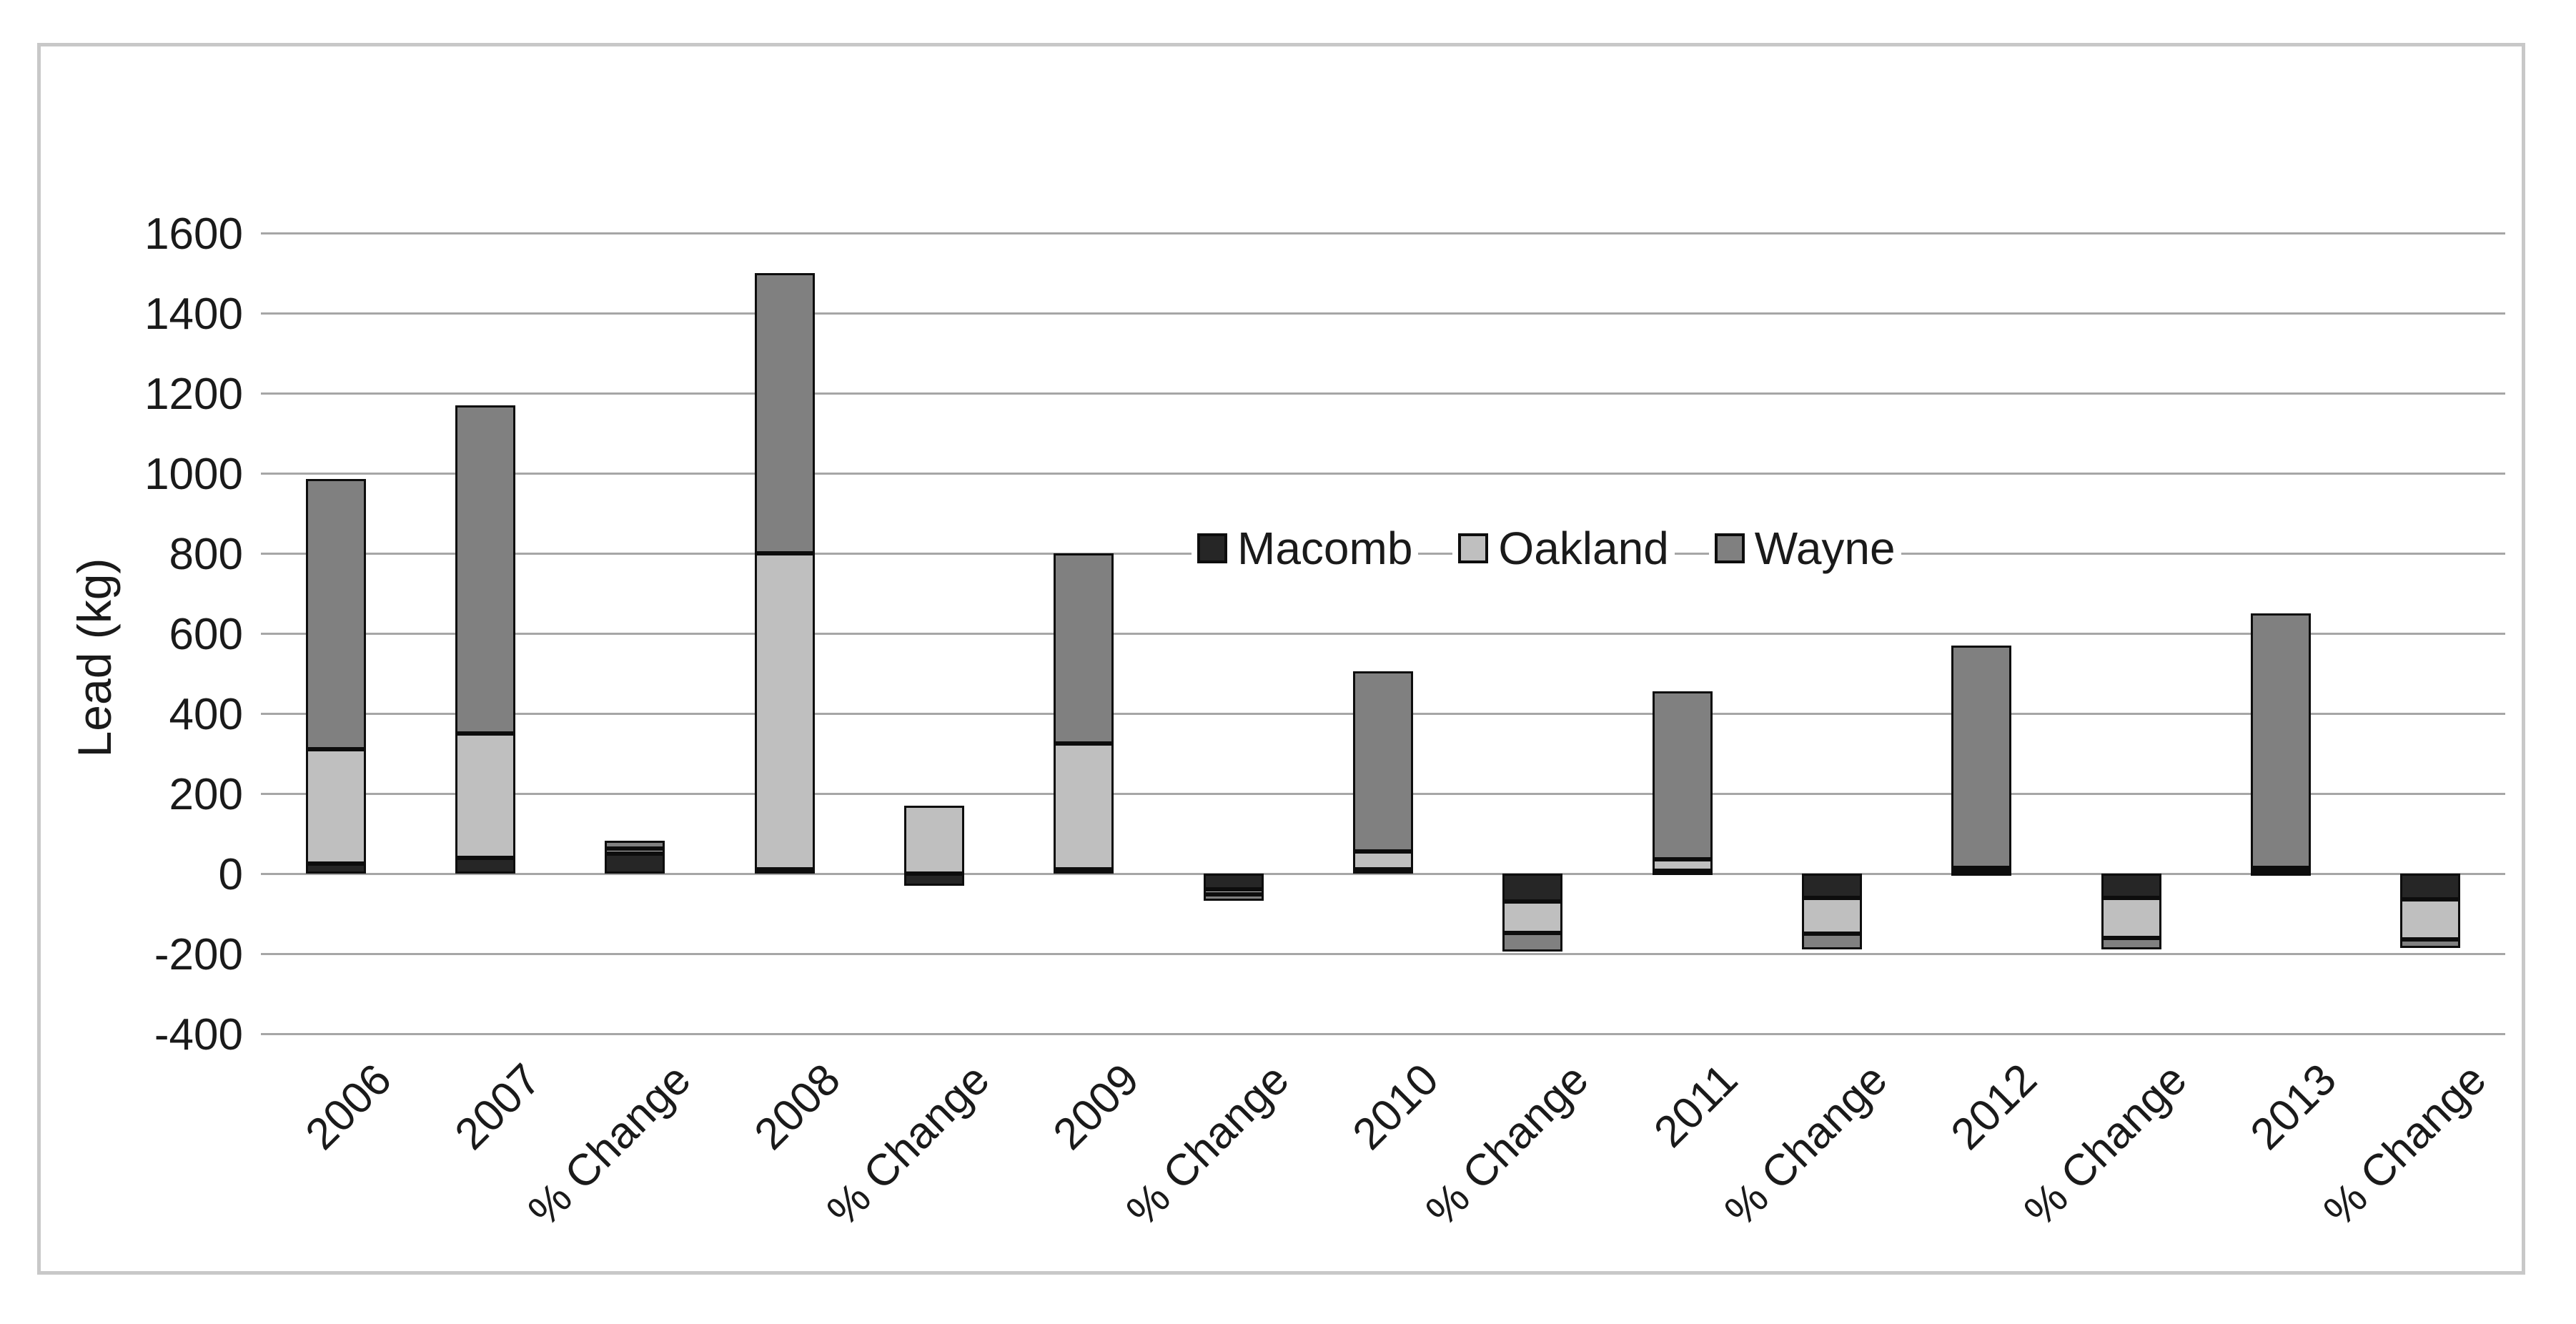 The image size is (2576, 1324). What do you see at coordinates (206, 714) in the screenshot?
I see `y-axis-tick-label: 400` at bounding box center [206, 714].